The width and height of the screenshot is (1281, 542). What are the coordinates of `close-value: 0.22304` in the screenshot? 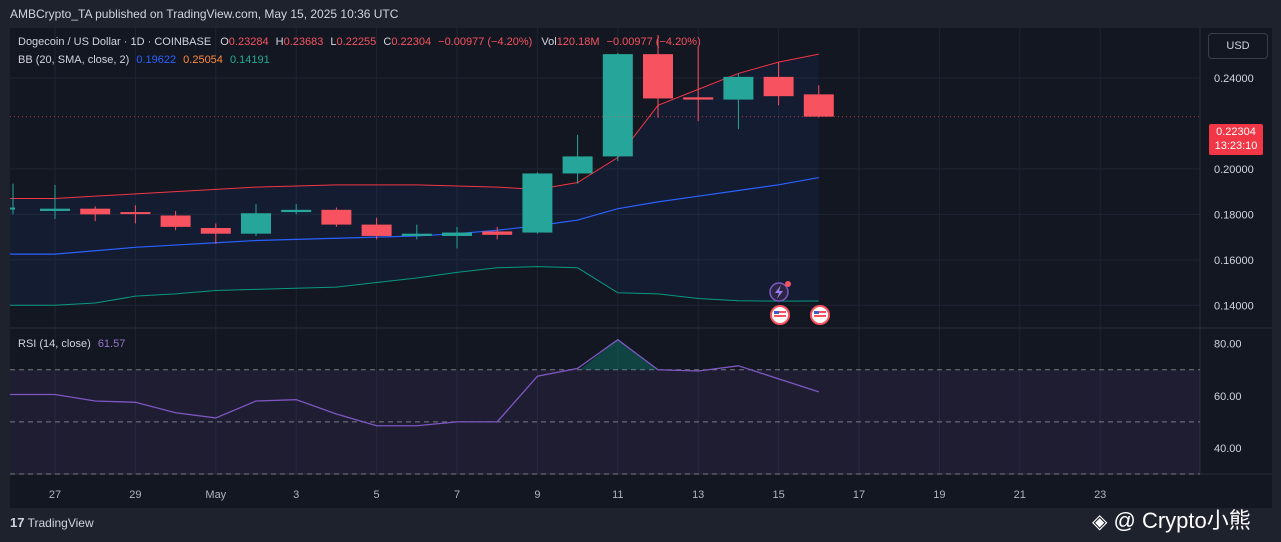 It's located at (411, 42).